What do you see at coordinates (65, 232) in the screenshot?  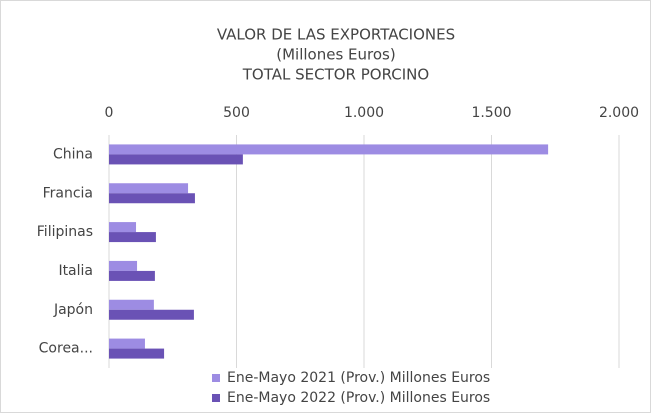 I see `y-tick-label: Filipinas` at bounding box center [65, 232].